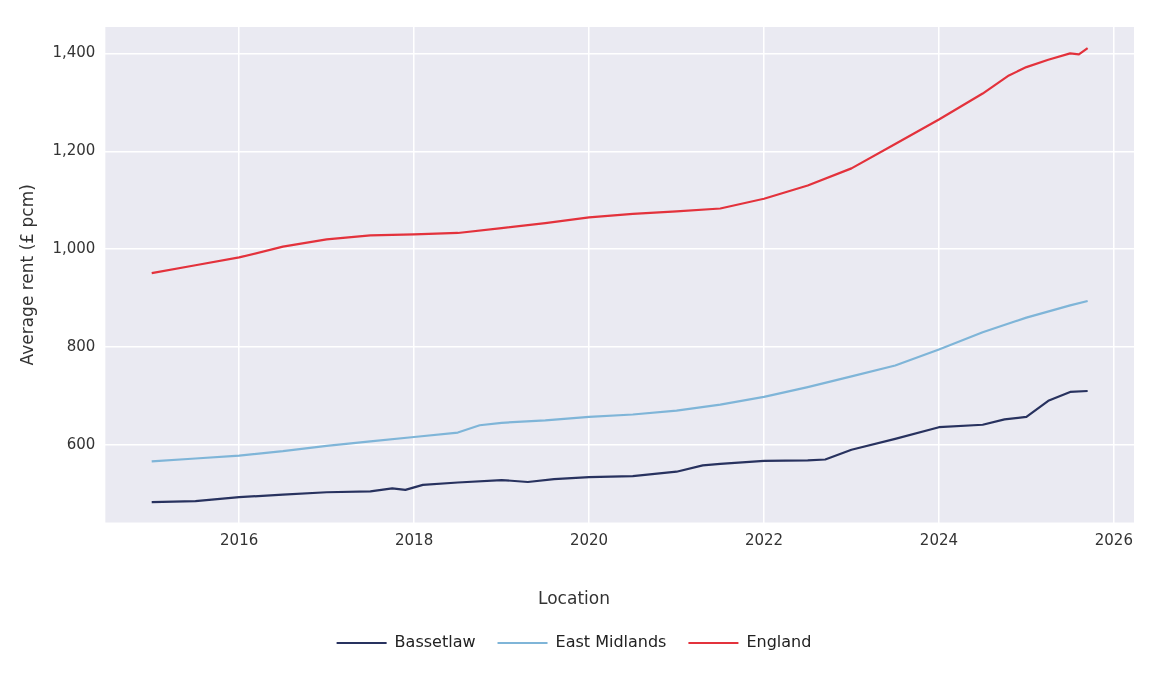 The height and width of the screenshot is (673, 1162). I want to click on legend-title: Location, so click(574, 597).